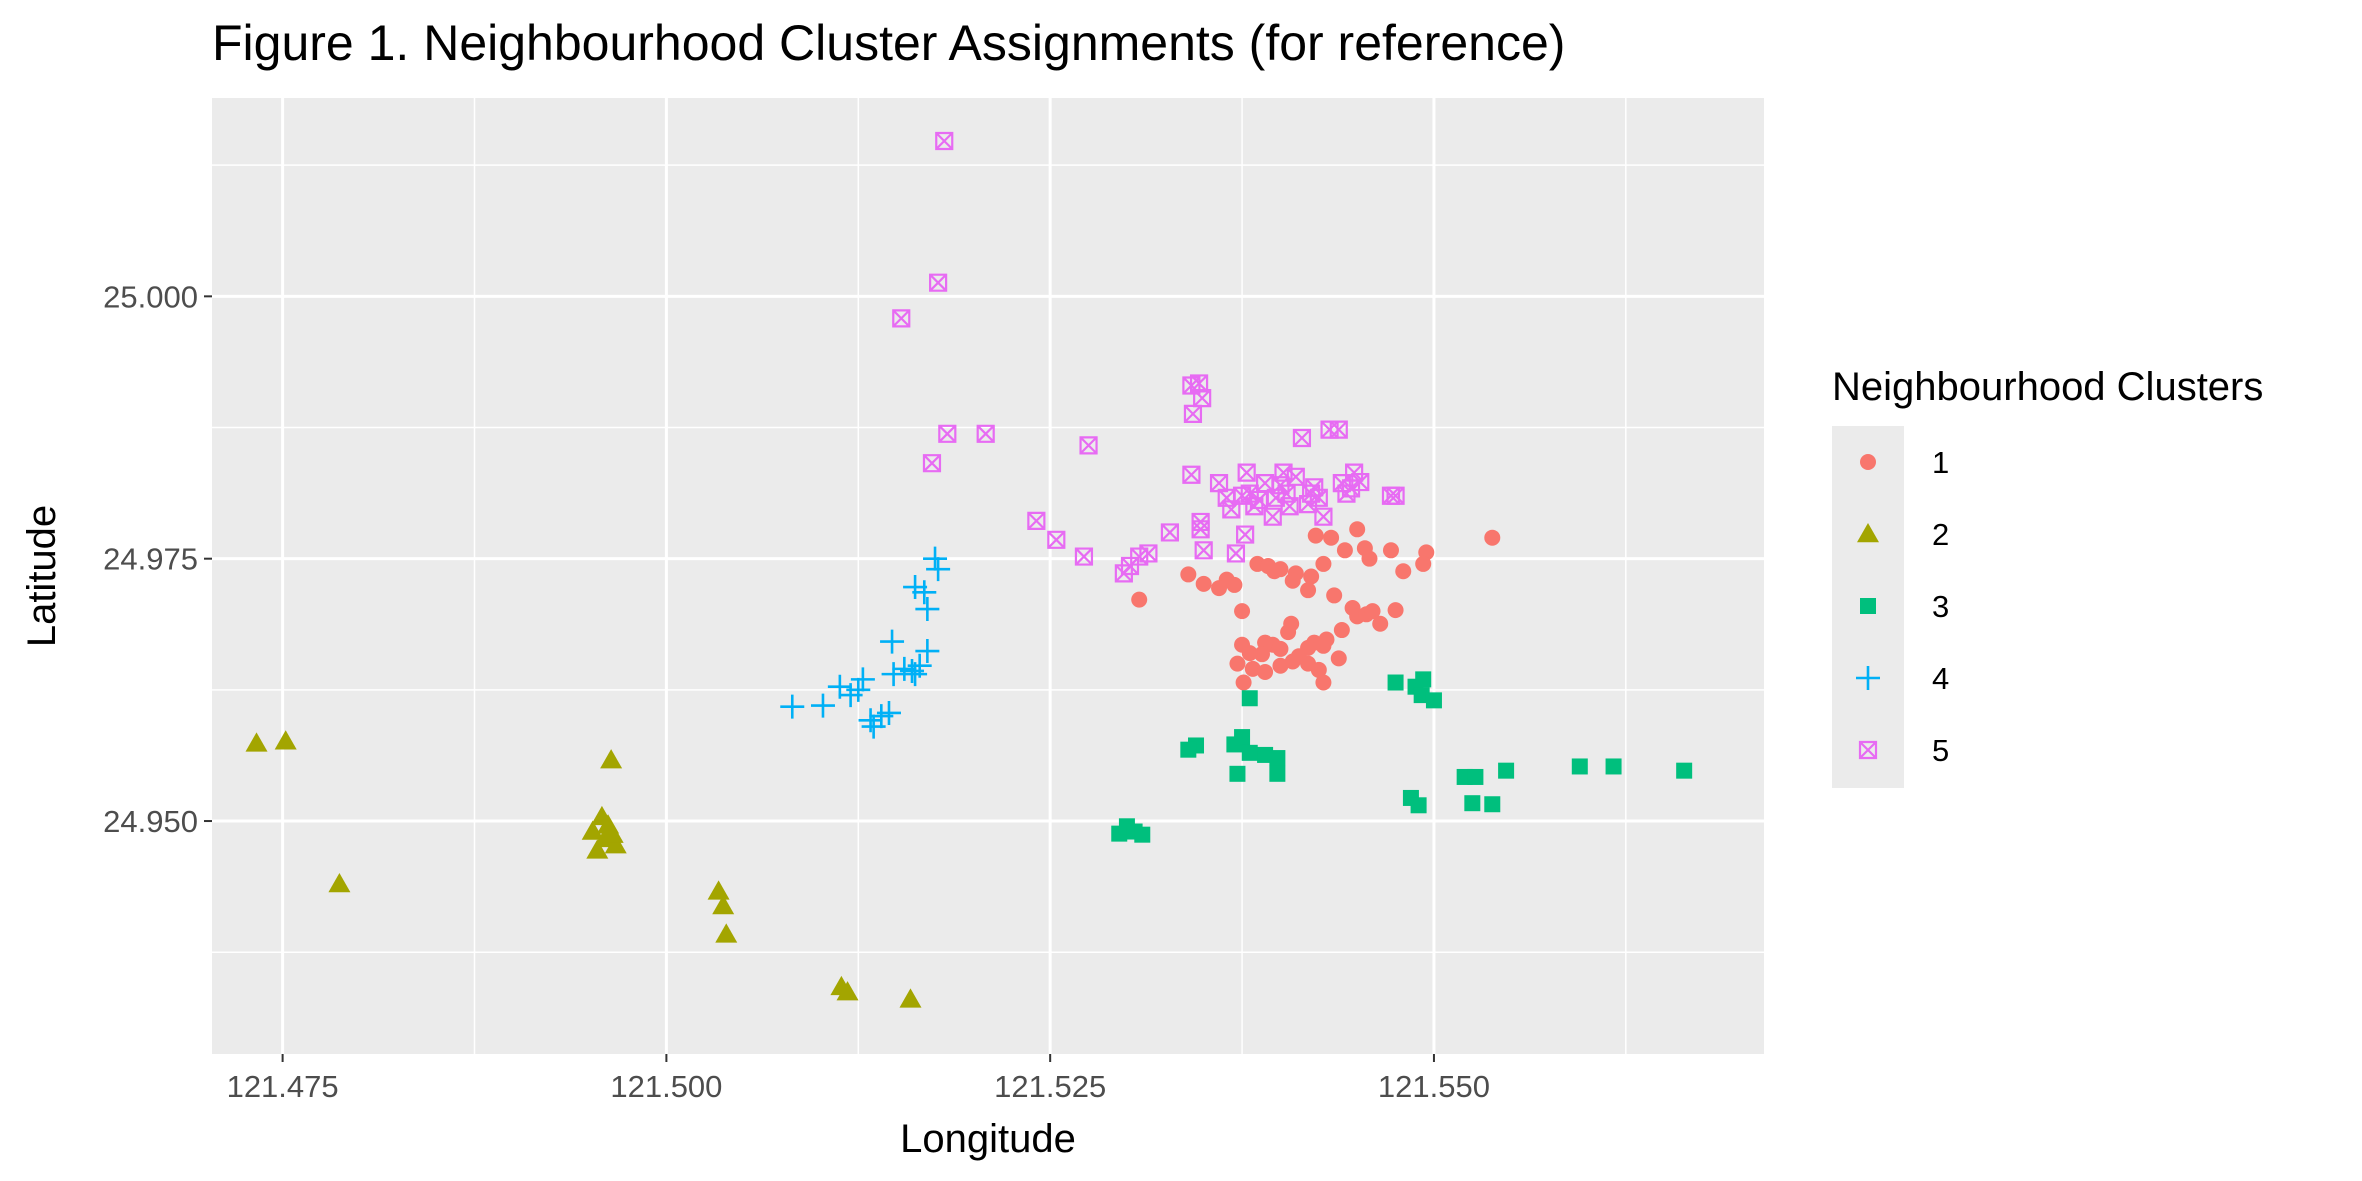 The height and width of the screenshot is (1181, 2362). What do you see at coordinates (2047, 576) in the screenshot?
I see `legend: Neighbourhood Clusters 1 2 3 4 5` at bounding box center [2047, 576].